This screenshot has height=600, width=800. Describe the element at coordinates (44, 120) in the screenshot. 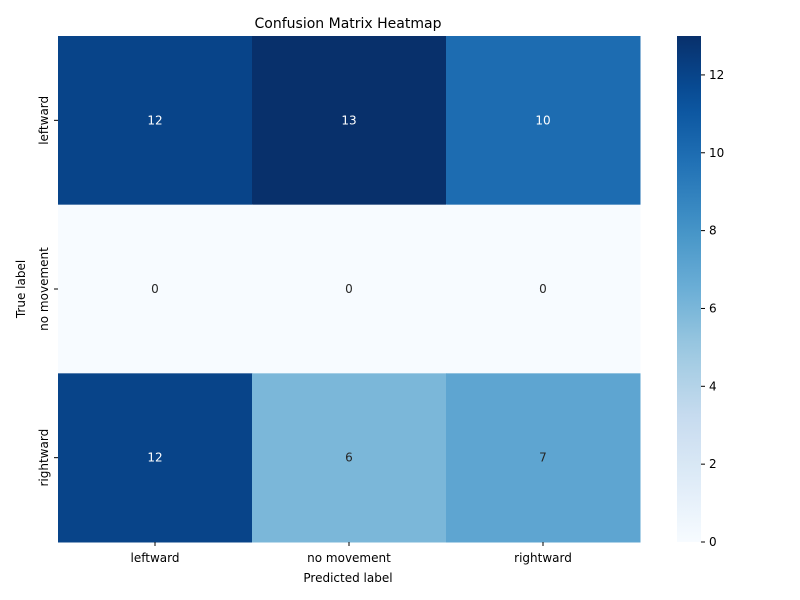

I see `y-tick-label: leftward` at that location.